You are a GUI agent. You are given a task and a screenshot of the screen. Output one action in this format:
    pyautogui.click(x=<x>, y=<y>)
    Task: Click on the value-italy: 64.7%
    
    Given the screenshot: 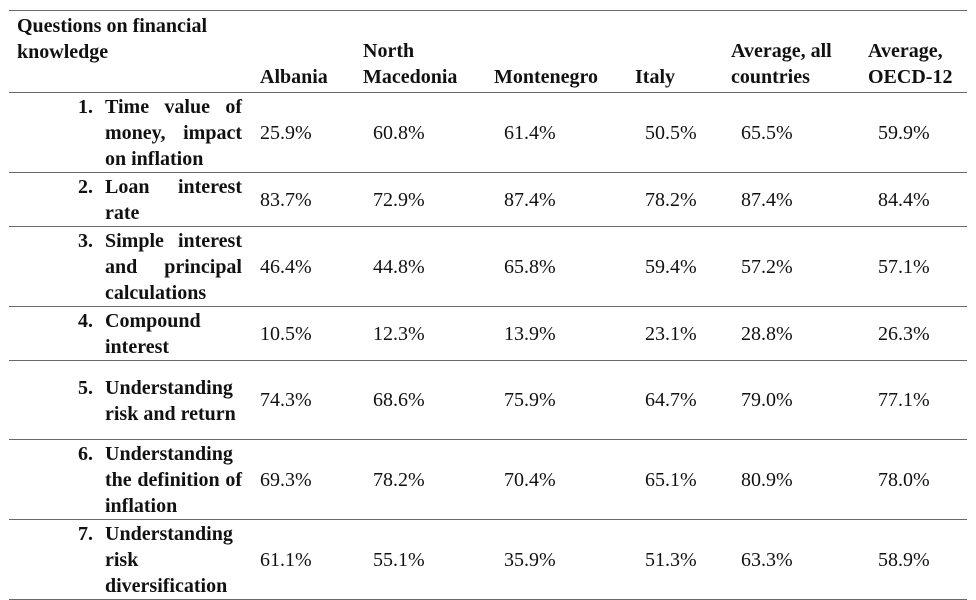 What is the action you would take?
    pyautogui.click(x=671, y=400)
    